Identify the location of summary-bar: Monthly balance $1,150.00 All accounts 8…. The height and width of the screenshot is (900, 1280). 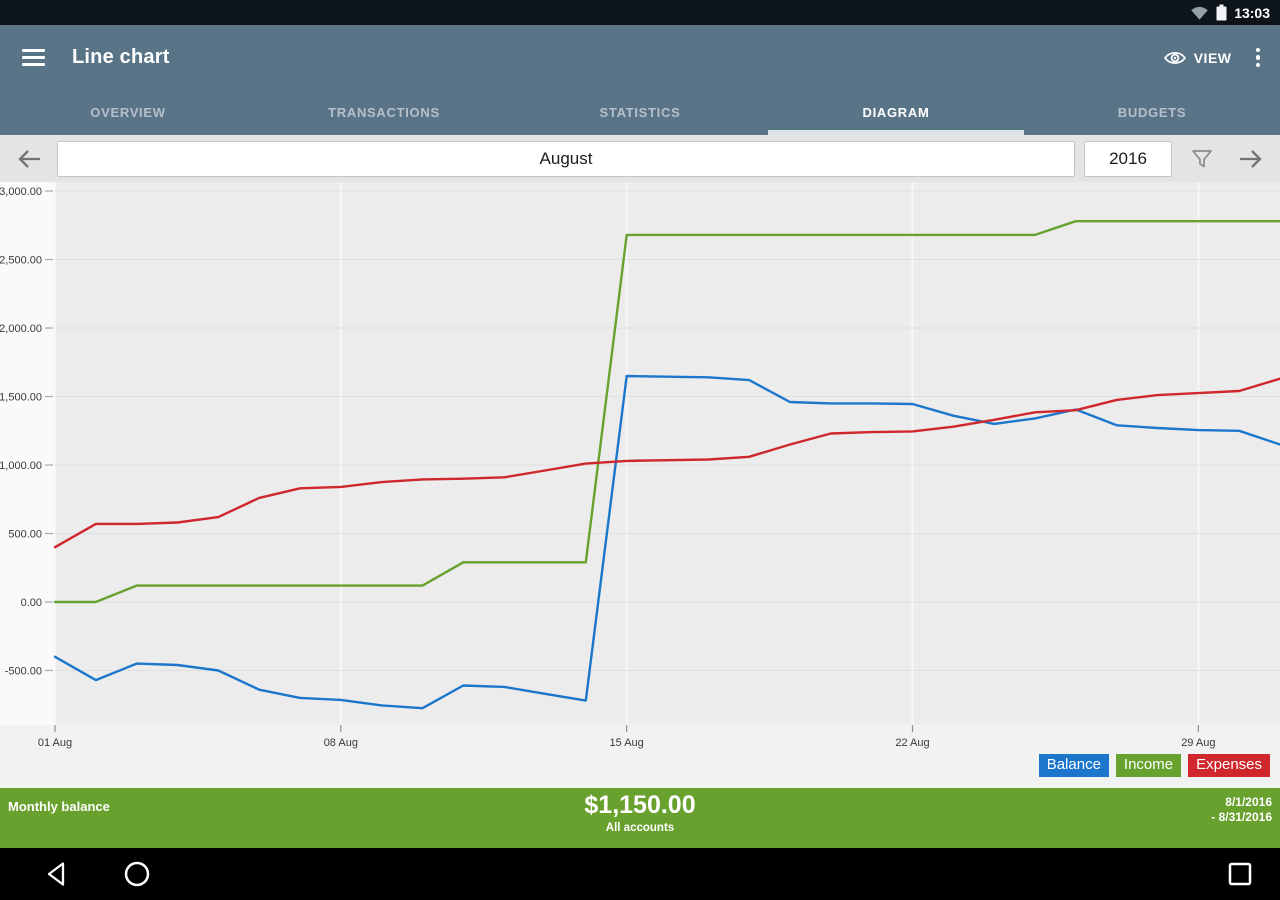
(640, 818).